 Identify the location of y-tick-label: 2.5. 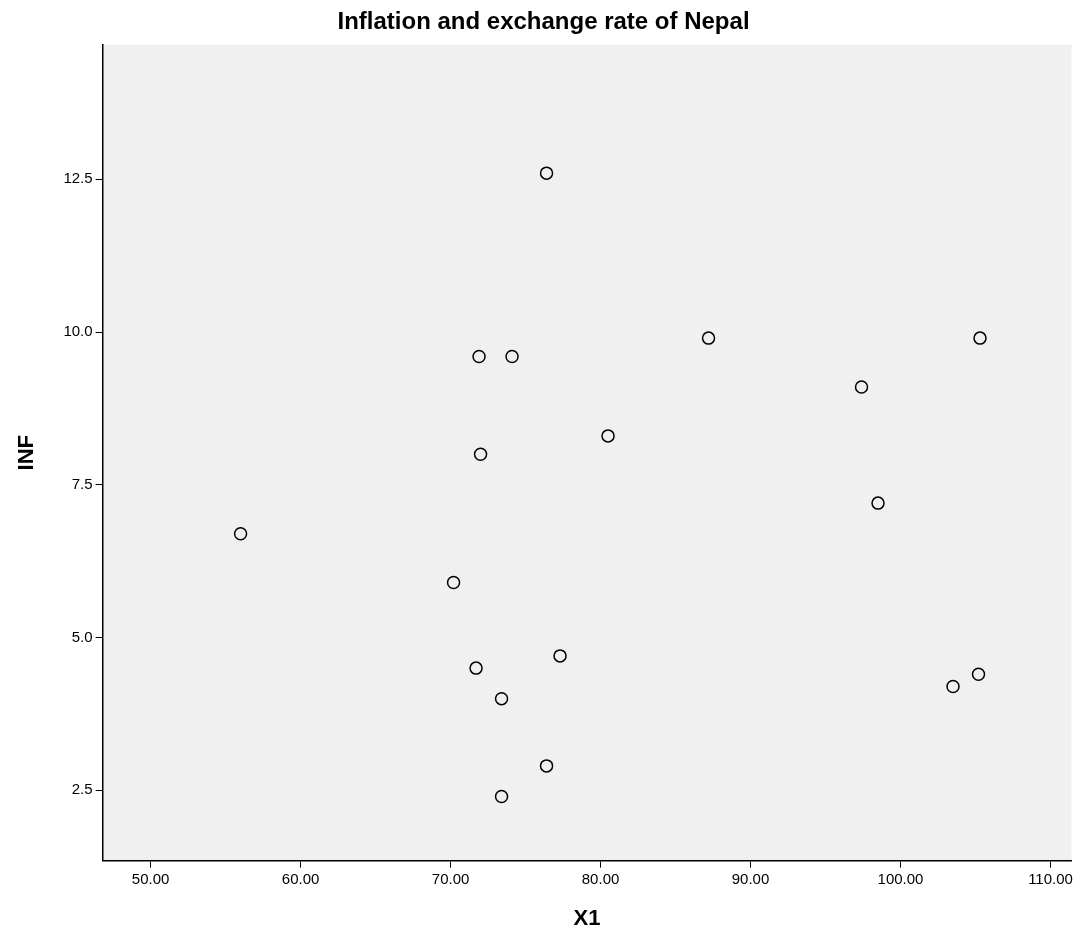
(82, 789).